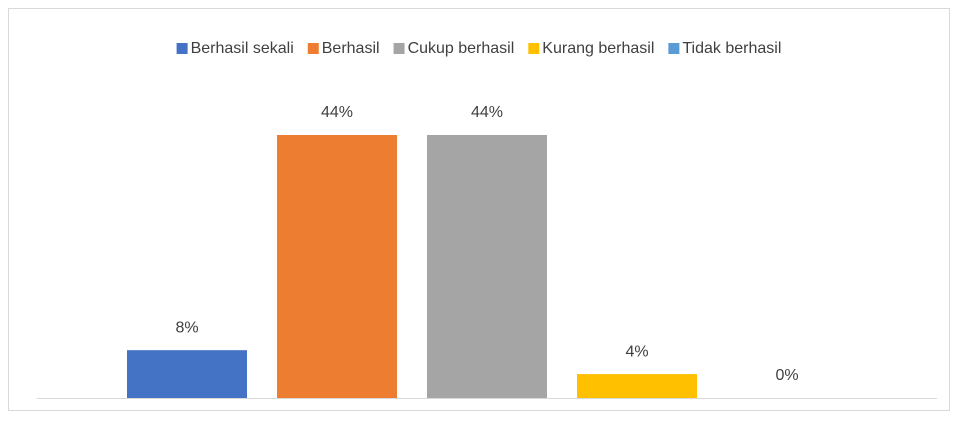  Describe the element at coordinates (351, 48) in the screenshot. I see `legend-label: Berhasil` at that location.